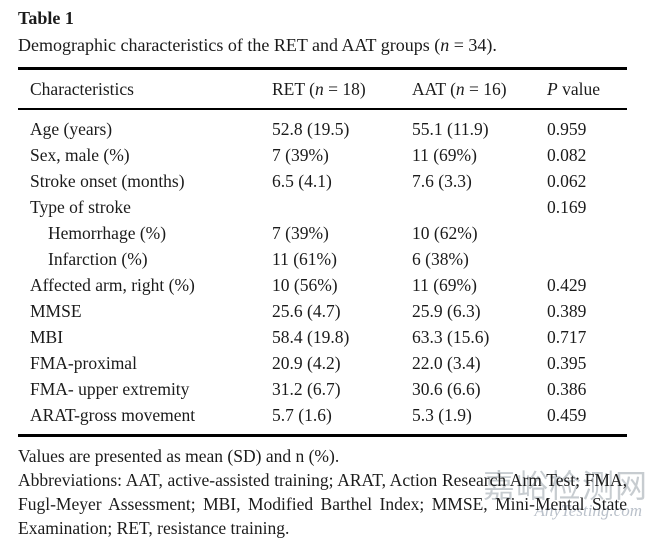  Describe the element at coordinates (306, 363) in the screenshot. I see `ret-value: 20.9 (4.2)` at that location.